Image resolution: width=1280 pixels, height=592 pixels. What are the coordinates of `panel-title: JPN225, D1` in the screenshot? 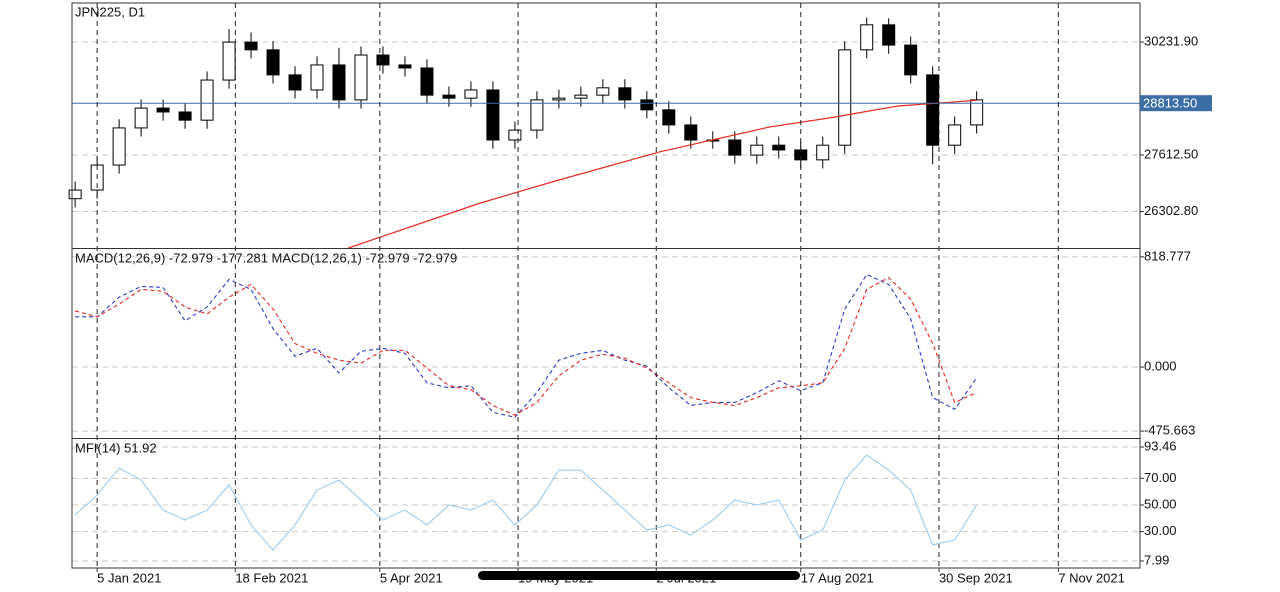 It's located at (110, 11).